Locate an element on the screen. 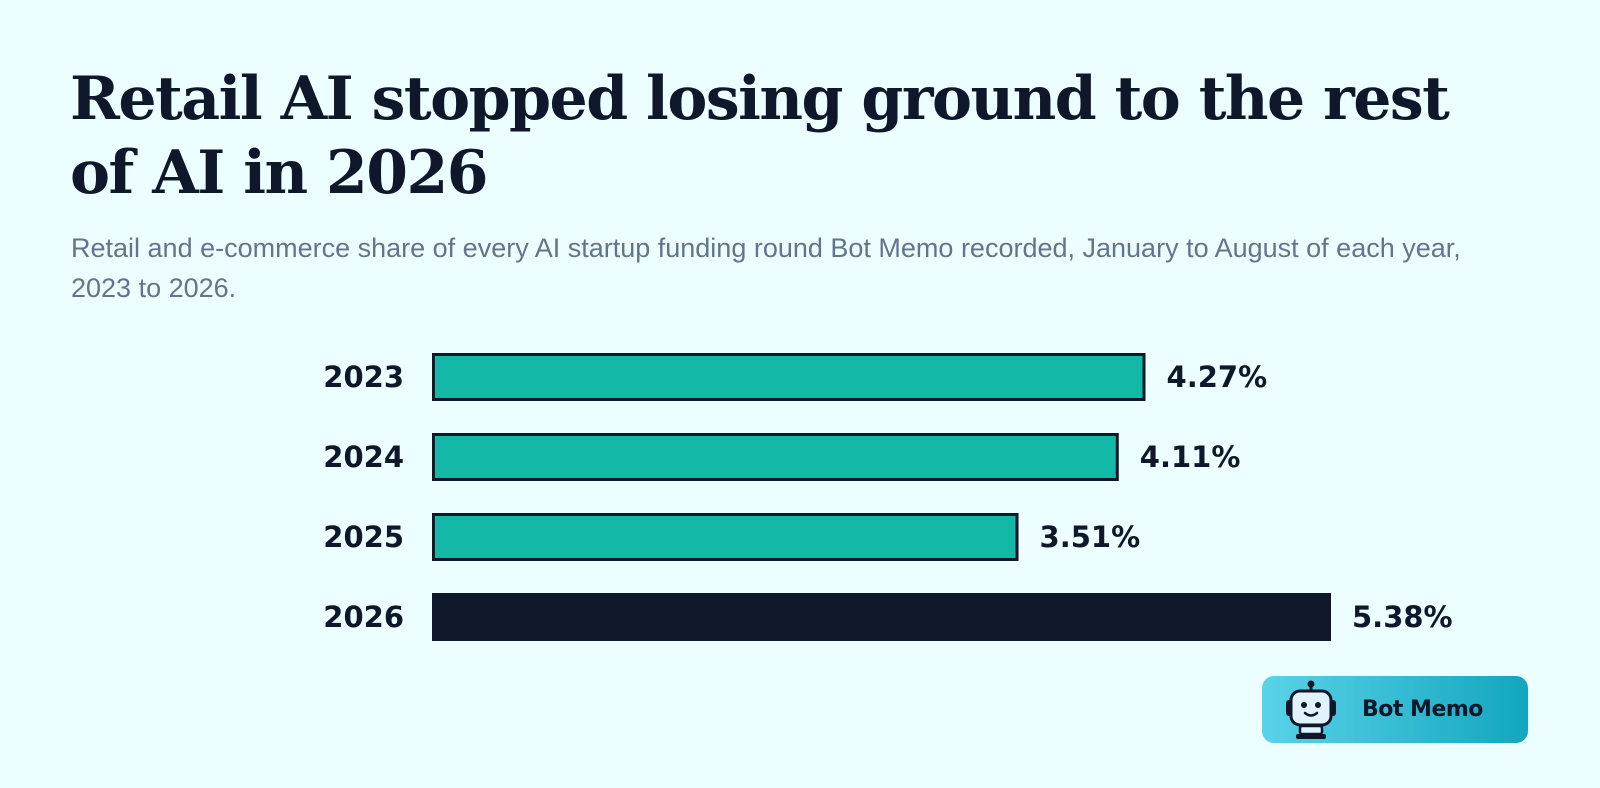 This screenshot has height=788, width=1600. brand-name: Bot Memo is located at coordinates (1422, 709).